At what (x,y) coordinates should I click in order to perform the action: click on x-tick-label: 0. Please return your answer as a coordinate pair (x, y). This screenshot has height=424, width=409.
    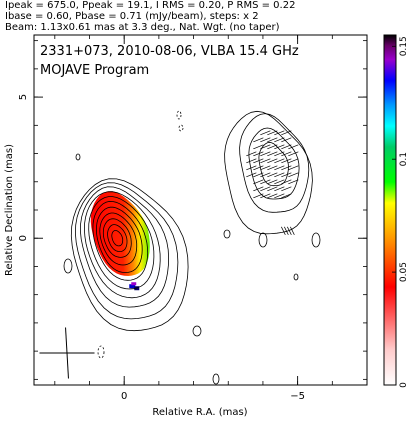
    Looking at the image, I should click on (124, 396).